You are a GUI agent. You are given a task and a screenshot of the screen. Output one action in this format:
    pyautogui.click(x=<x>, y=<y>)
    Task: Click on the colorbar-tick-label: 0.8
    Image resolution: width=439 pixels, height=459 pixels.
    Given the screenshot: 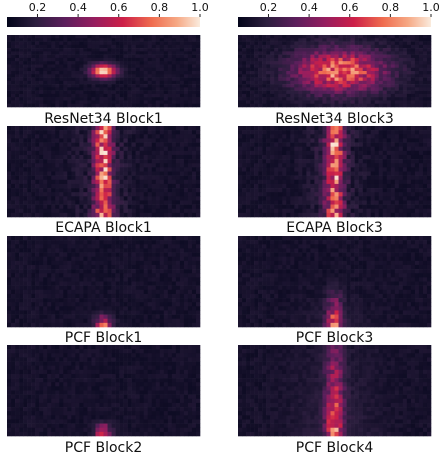 What is the action you would take?
    pyautogui.click(x=160, y=7)
    